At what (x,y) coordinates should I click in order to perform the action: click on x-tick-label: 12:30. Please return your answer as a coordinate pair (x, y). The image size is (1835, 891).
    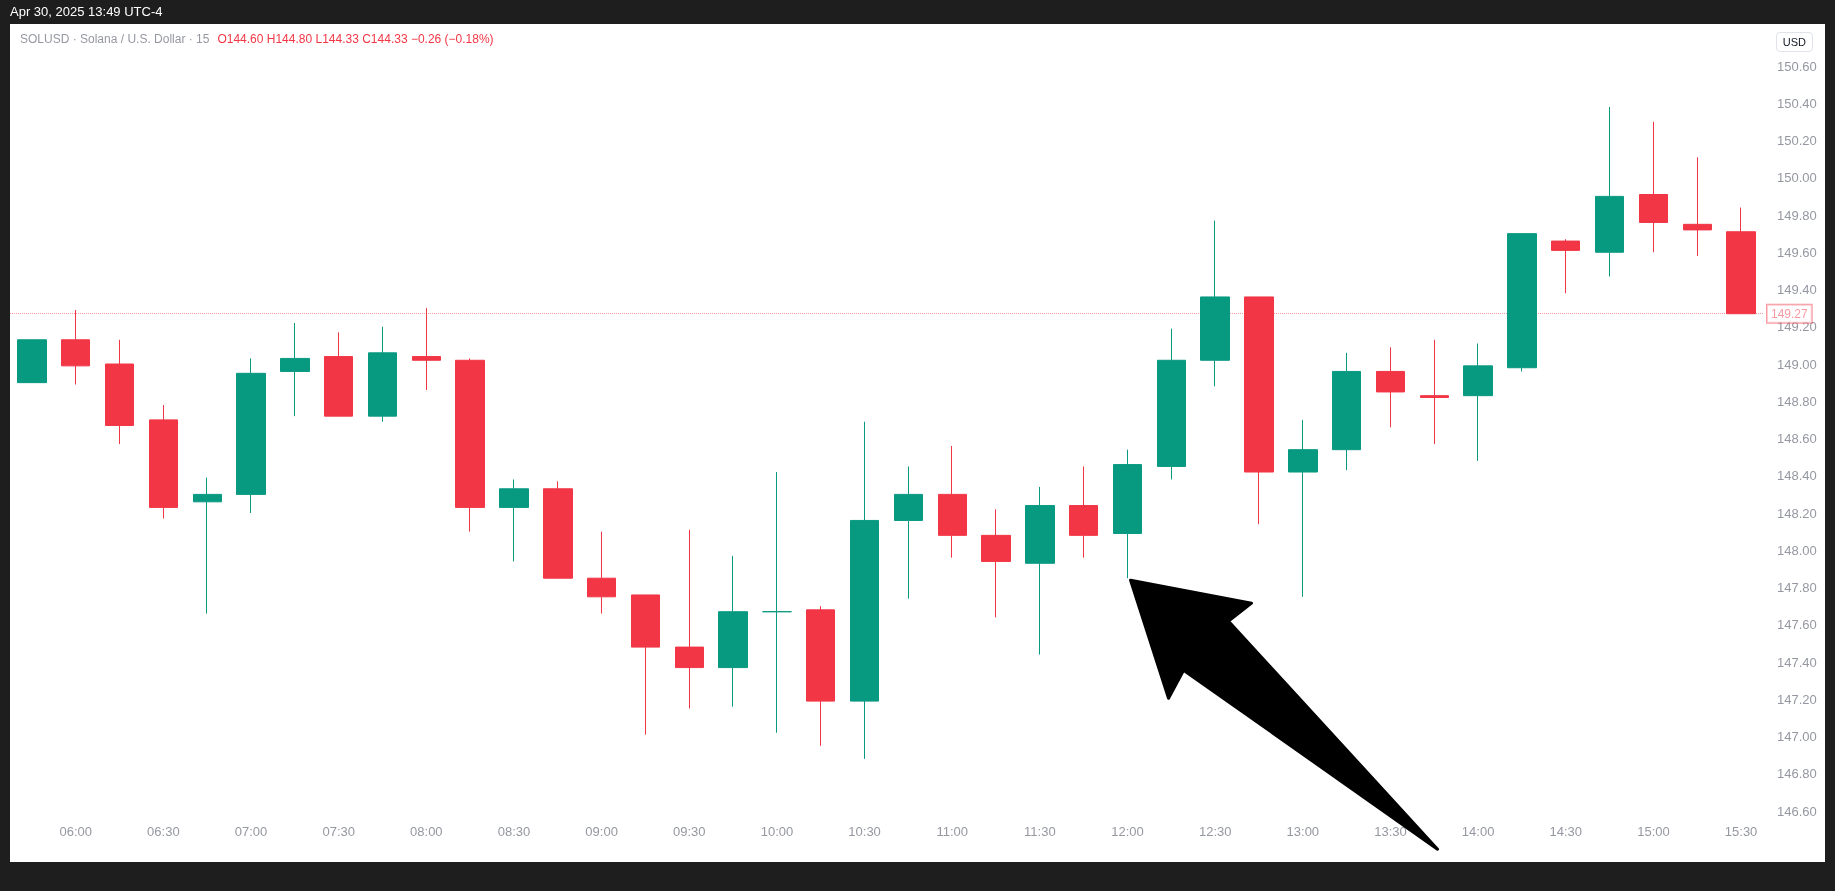
    Looking at the image, I should click on (1215, 831).